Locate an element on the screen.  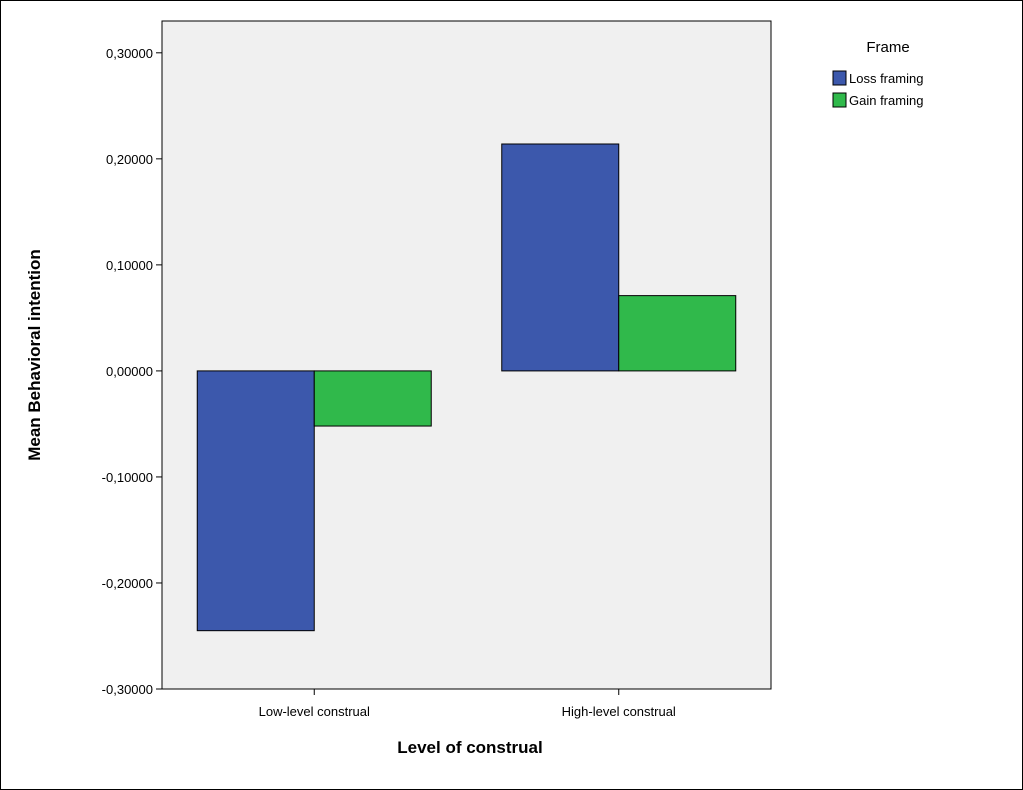
y-tick-label: -0,30000 is located at coordinates (127, 689).